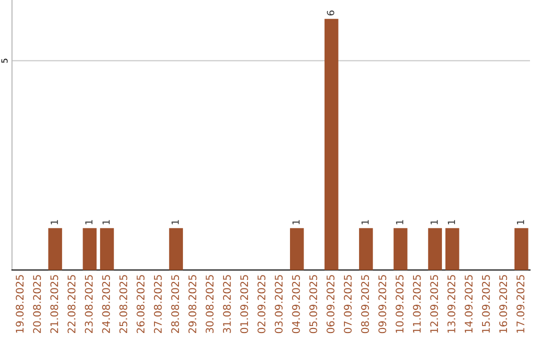 The width and height of the screenshot is (540, 340). I want to click on x-tick-label: 29.08.2025, so click(192, 304).